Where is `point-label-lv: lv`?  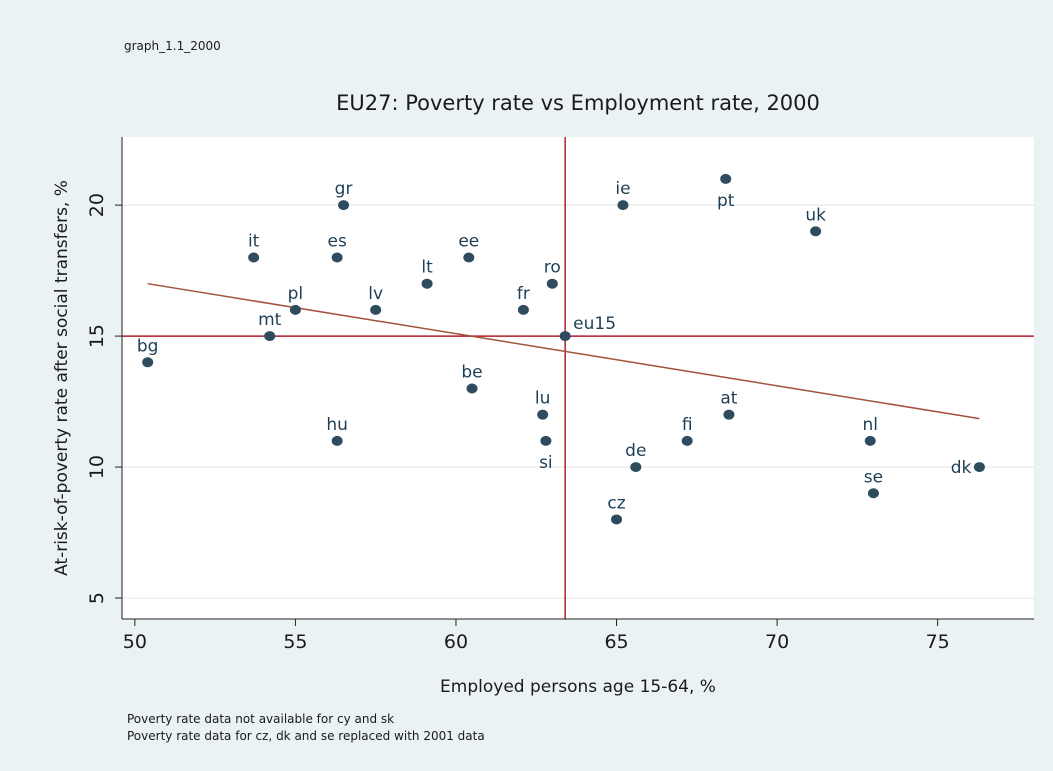 point-label-lv: lv is located at coordinates (375, 294).